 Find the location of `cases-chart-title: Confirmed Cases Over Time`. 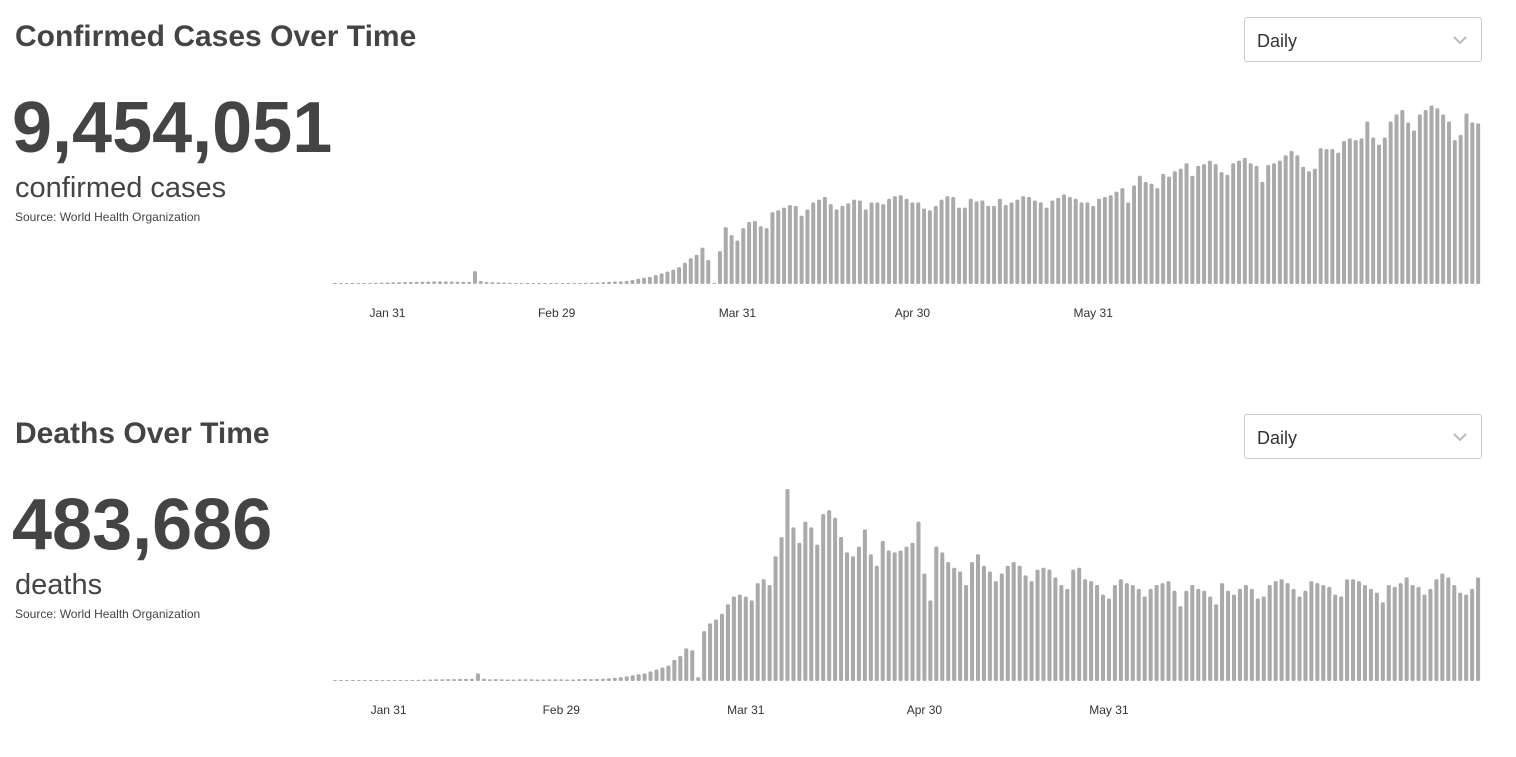

cases-chart-title: Confirmed Cases Over Time is located at coordinates (216, 36).